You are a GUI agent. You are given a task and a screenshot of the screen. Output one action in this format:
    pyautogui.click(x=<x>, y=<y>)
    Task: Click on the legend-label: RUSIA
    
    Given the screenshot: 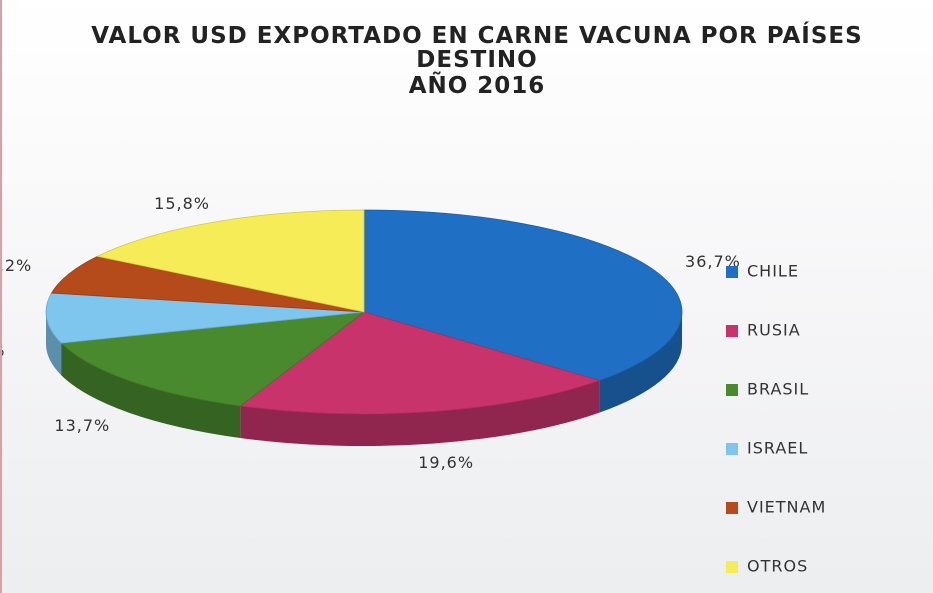 What is the action you would take?
    pyautogui.click(x=774, y=330)
    